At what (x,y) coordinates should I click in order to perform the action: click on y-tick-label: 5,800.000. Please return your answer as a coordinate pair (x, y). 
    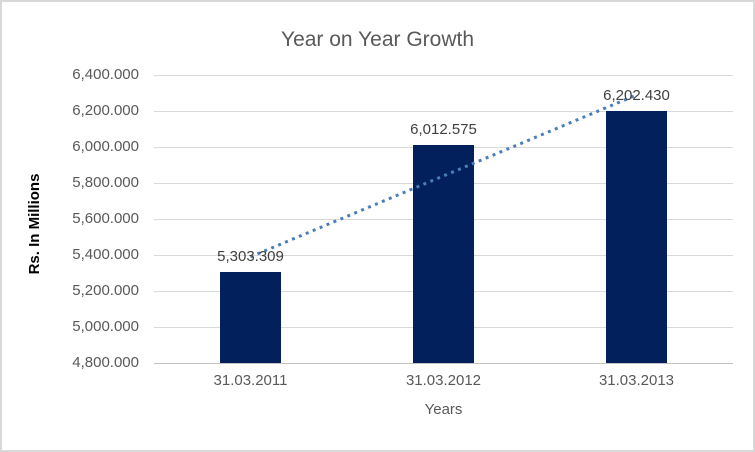
    Looking at the image, I should click on (105, 182).